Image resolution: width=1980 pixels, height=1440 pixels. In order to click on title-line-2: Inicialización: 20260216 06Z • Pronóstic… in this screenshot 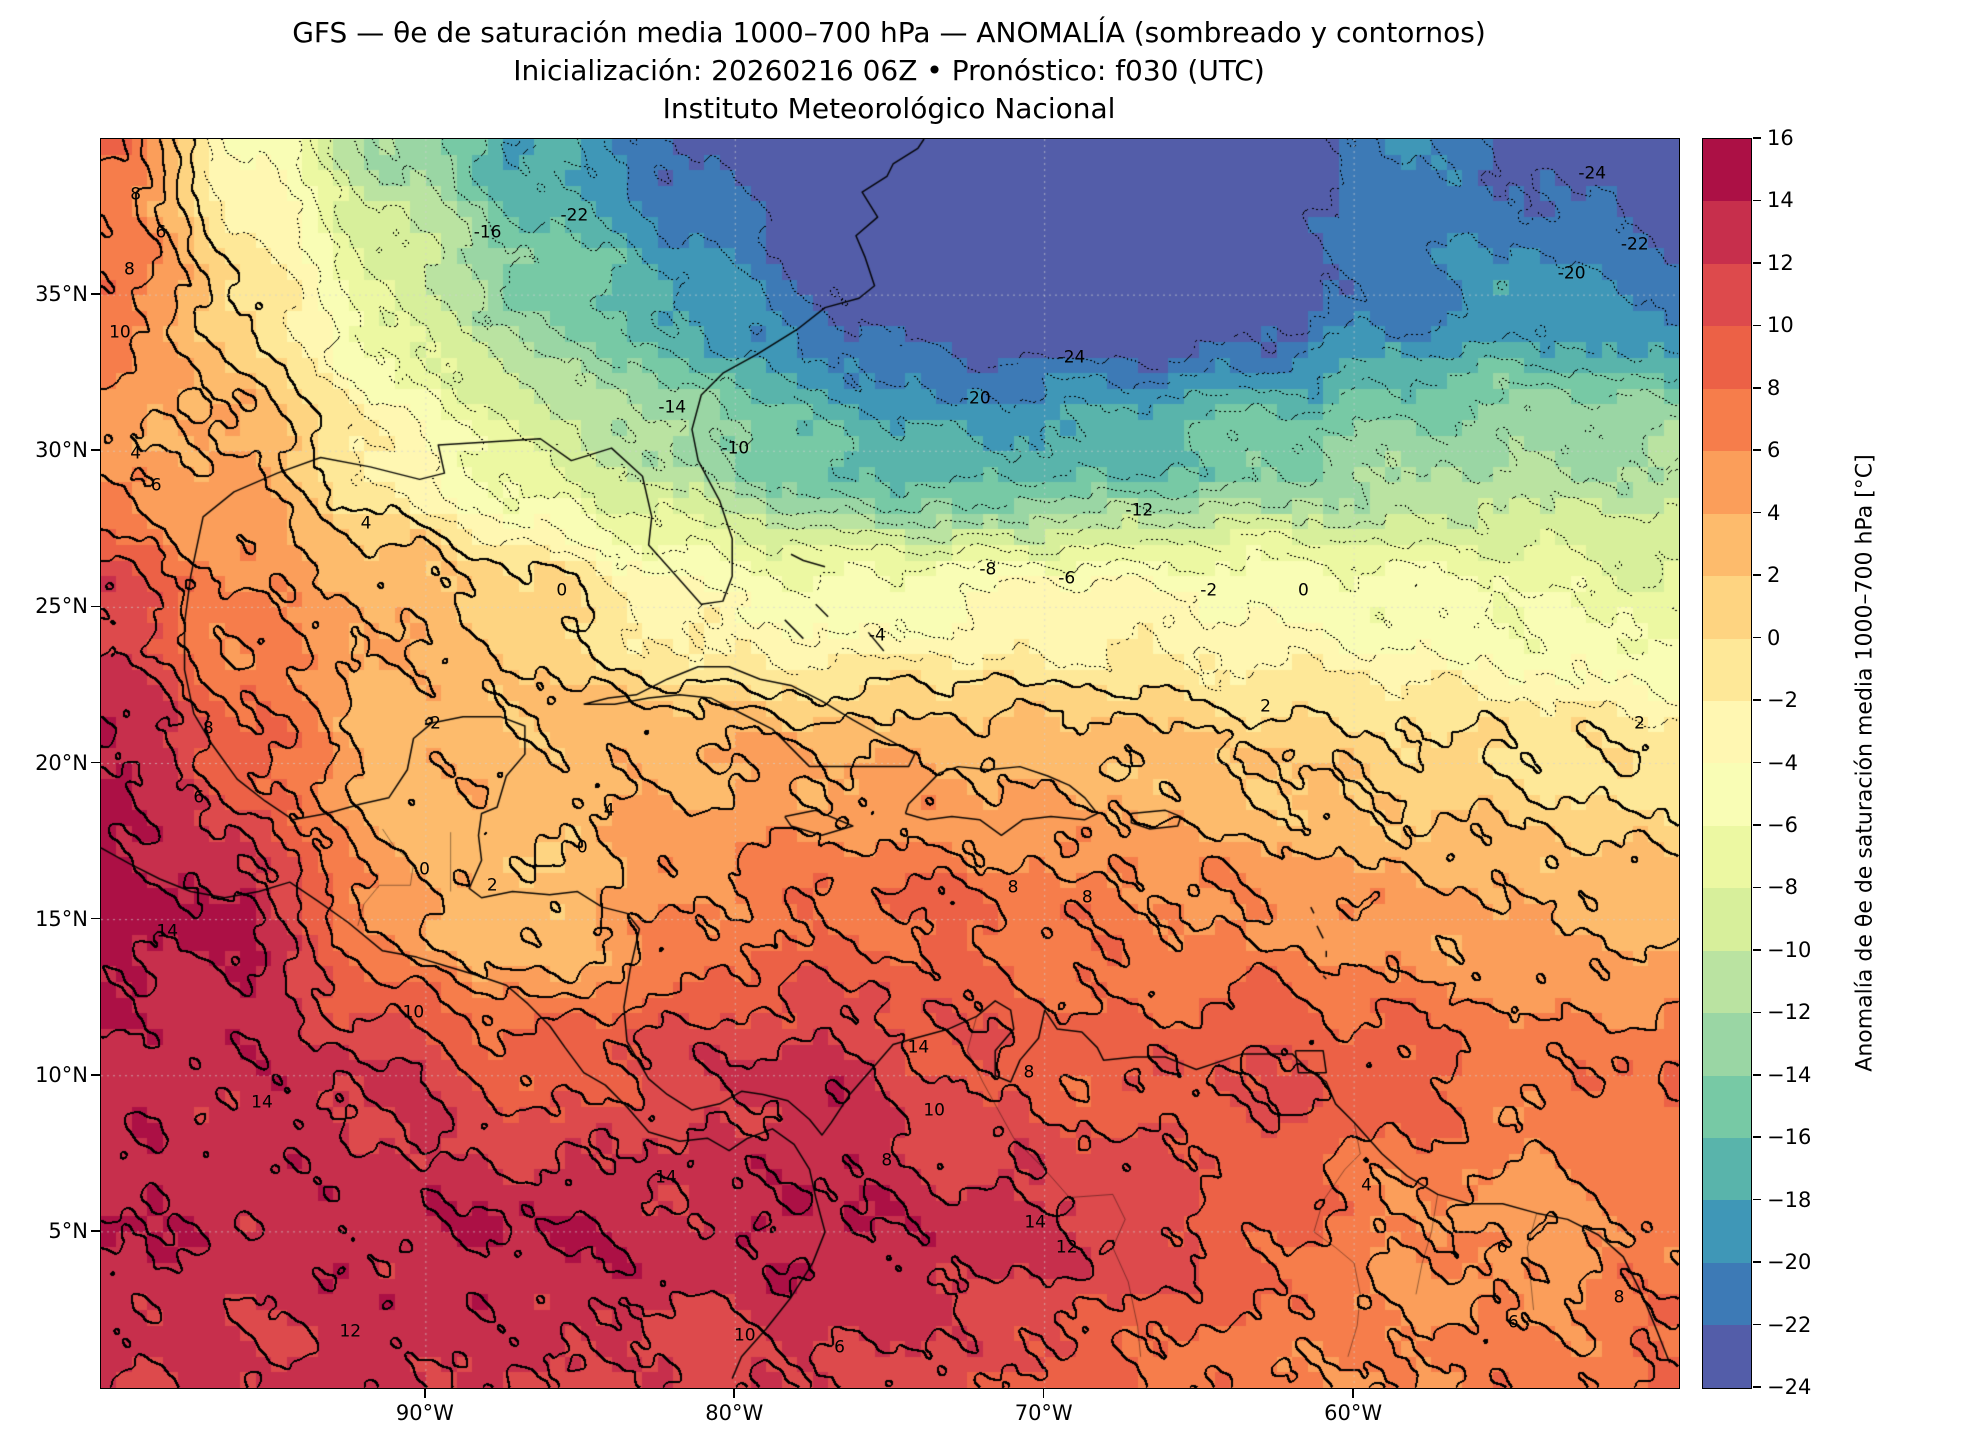, I will do `click(889, 70)`.